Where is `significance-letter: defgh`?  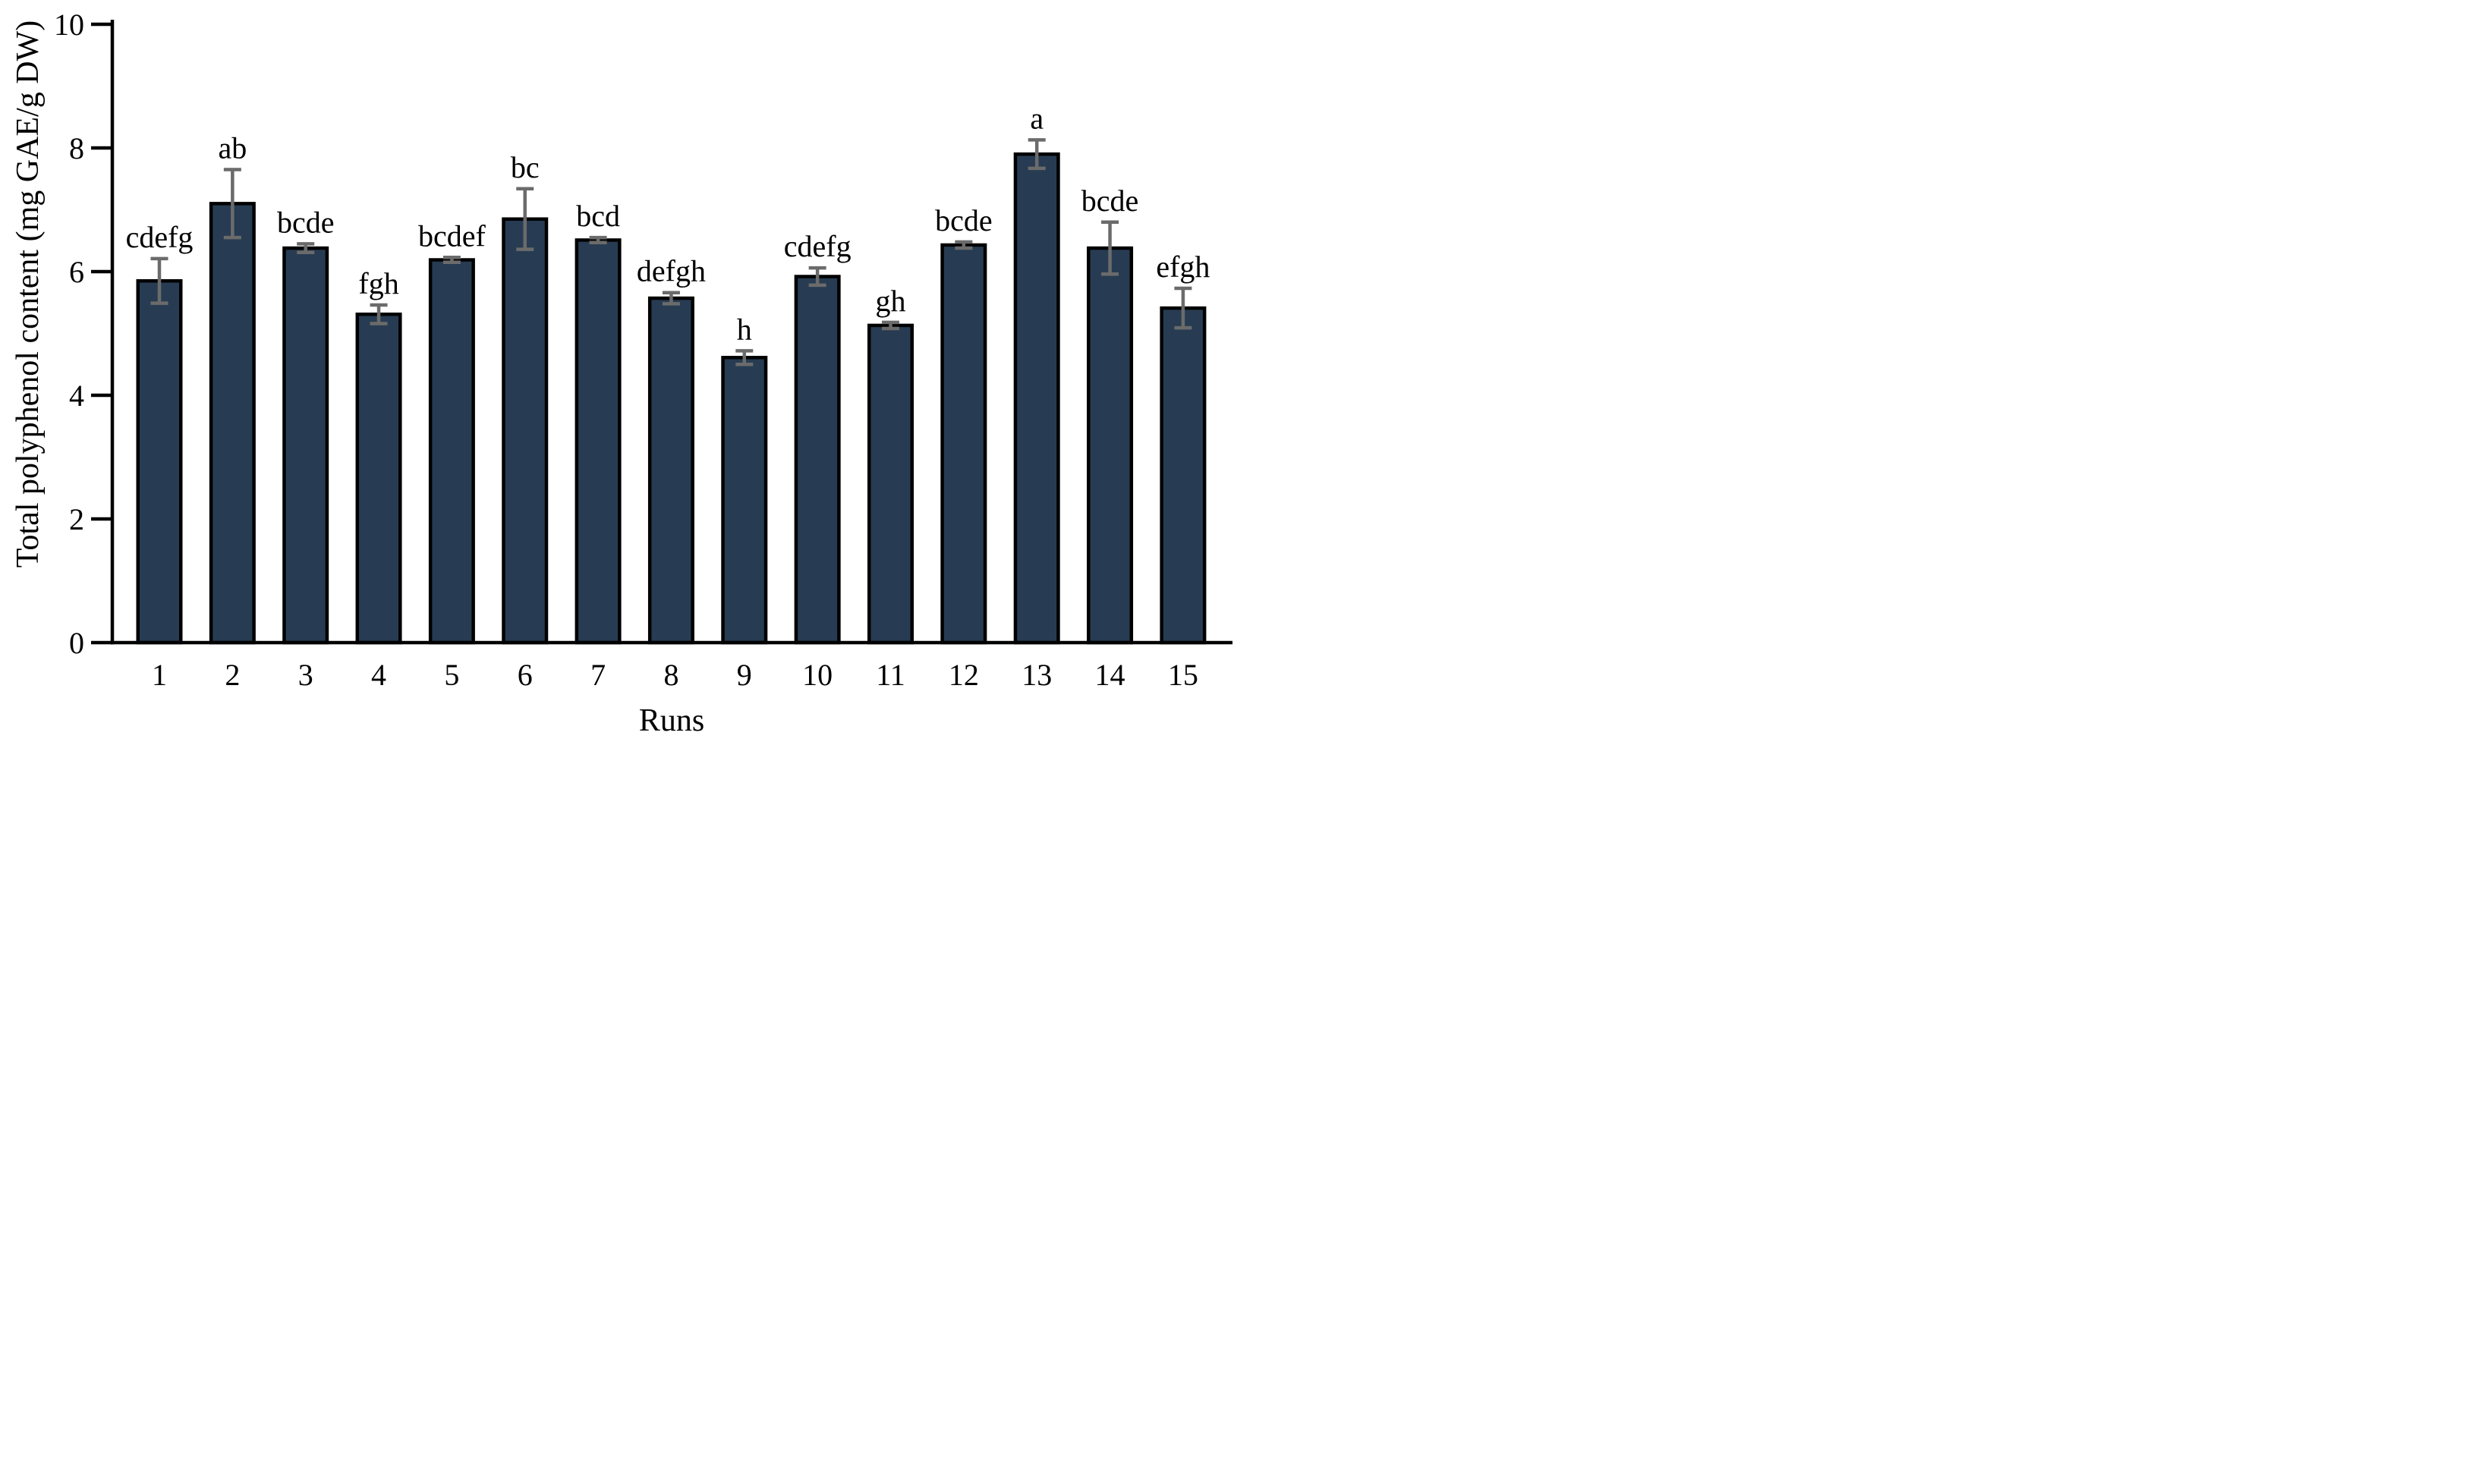 significance-letter: defgh is located at coordinates (671, 271).